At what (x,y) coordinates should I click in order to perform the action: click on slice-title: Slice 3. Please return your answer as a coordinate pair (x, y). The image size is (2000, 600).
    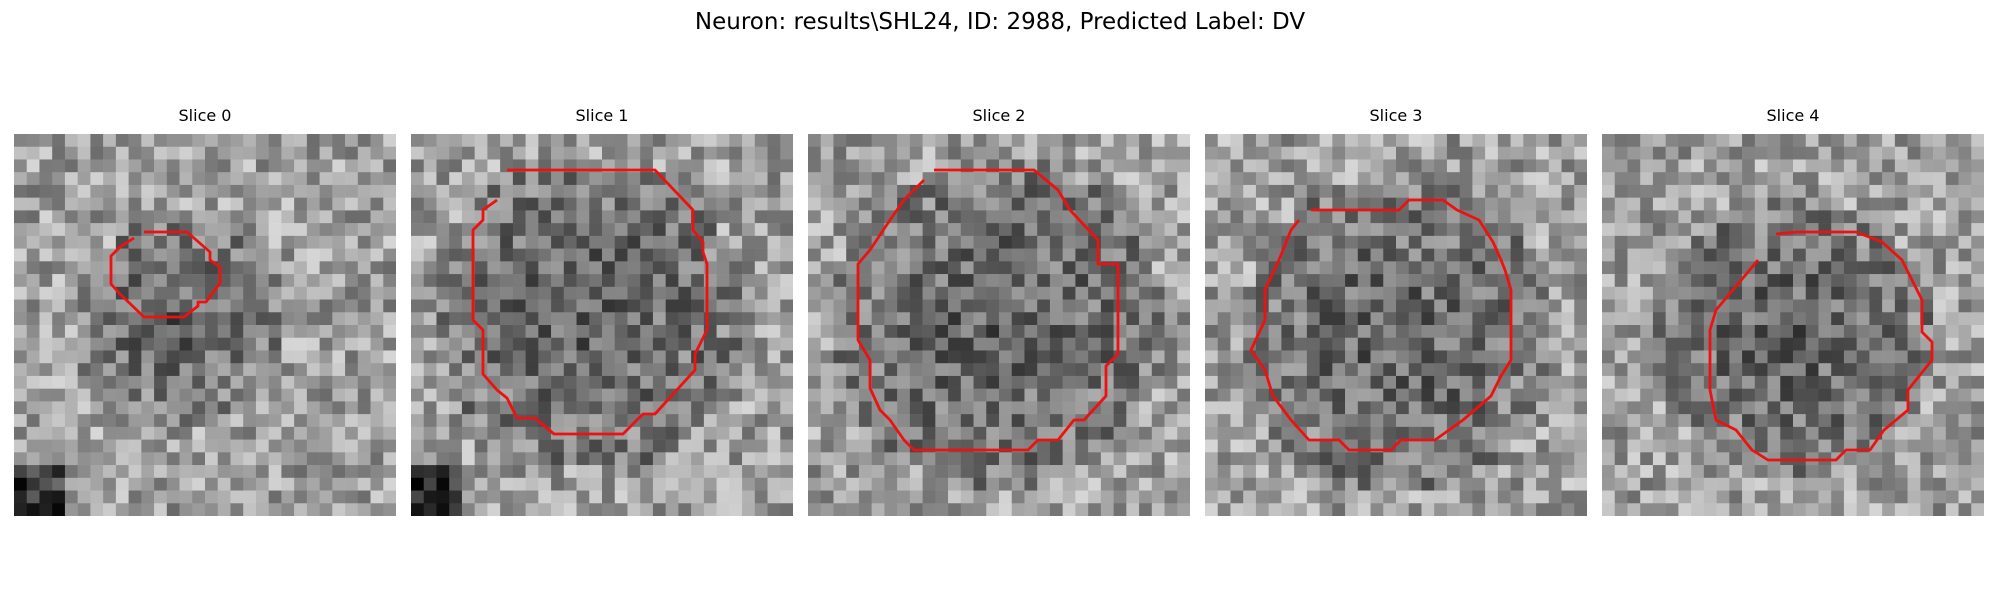
    Looking at the image, I should click on (1396, 115).